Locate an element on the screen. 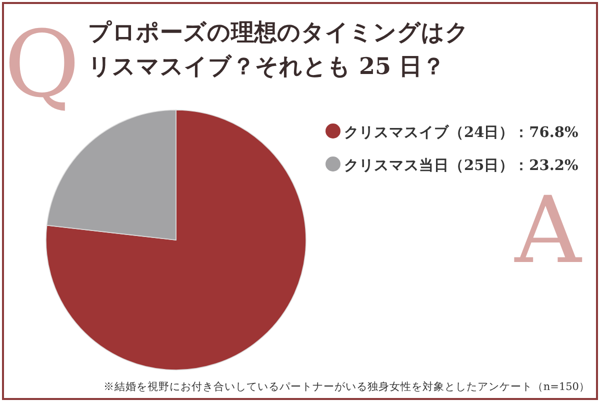 The width and height of the screenshot is (600, 402). text: A is located at coordinates (548, 230).